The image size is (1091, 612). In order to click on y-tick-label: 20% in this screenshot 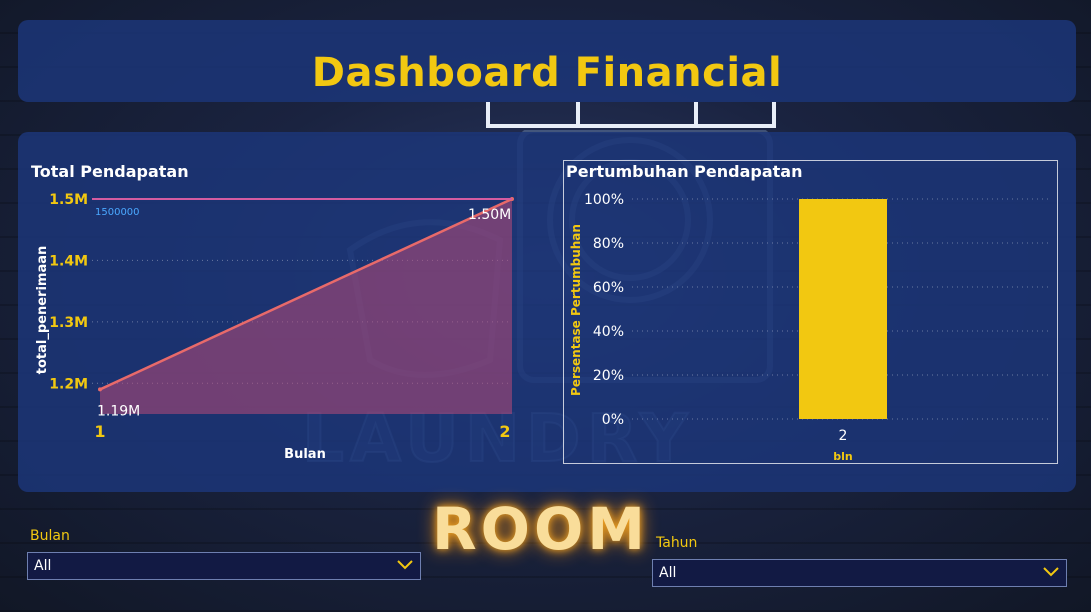, I will do `click(608, 376)`.